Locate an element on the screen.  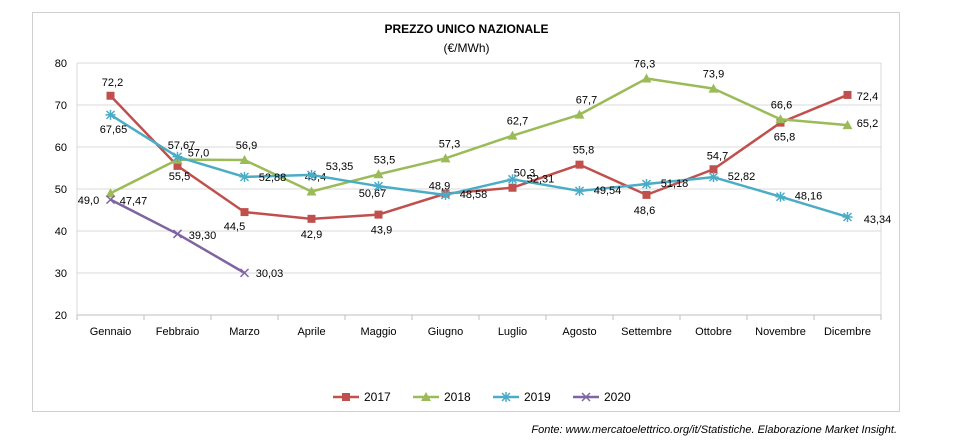
data-label: 39,30 is located at coordinates (203, 236).